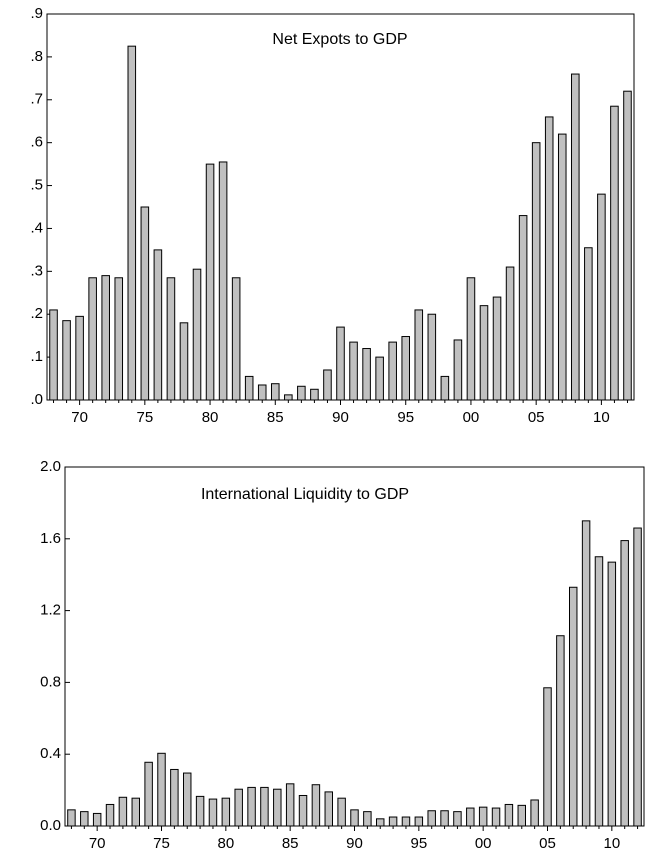 The image size is (649, 860). I want to click on y-tick-label: 0.4, so click(50, 753).